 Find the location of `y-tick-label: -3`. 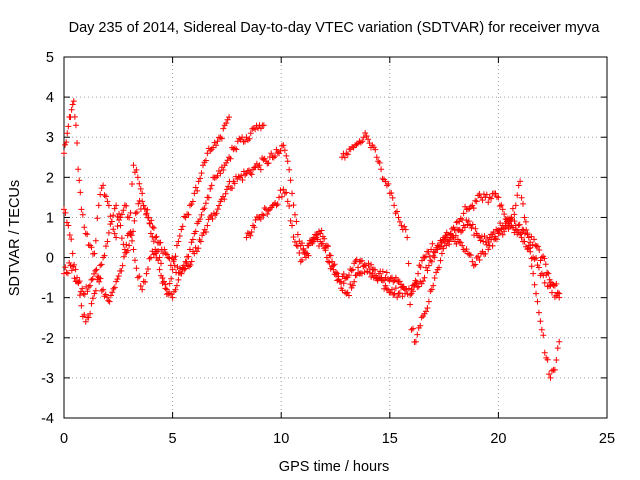

y-tick-label: -3 is located at coordinates (47, 379).